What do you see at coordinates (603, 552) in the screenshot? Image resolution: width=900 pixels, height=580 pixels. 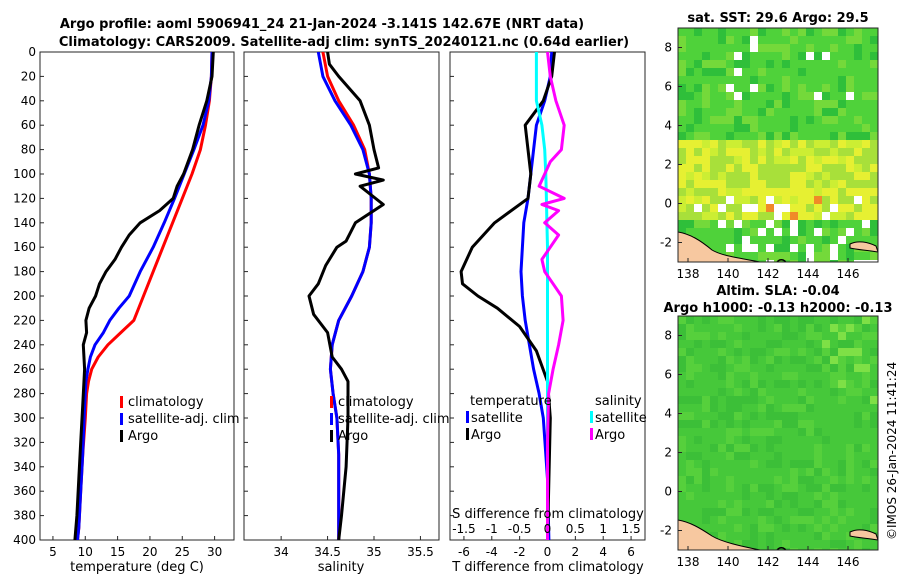 I see `difference-xtick-label: 4` at bounding box center [603, 552].